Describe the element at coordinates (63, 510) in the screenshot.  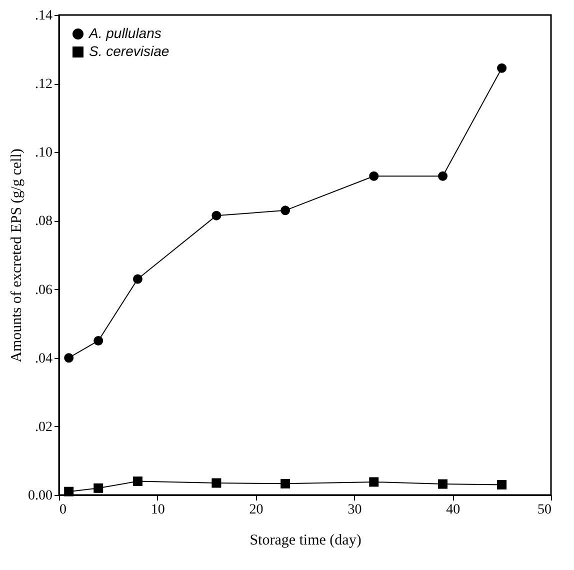
I see `x-tick-label: 0` at that location.